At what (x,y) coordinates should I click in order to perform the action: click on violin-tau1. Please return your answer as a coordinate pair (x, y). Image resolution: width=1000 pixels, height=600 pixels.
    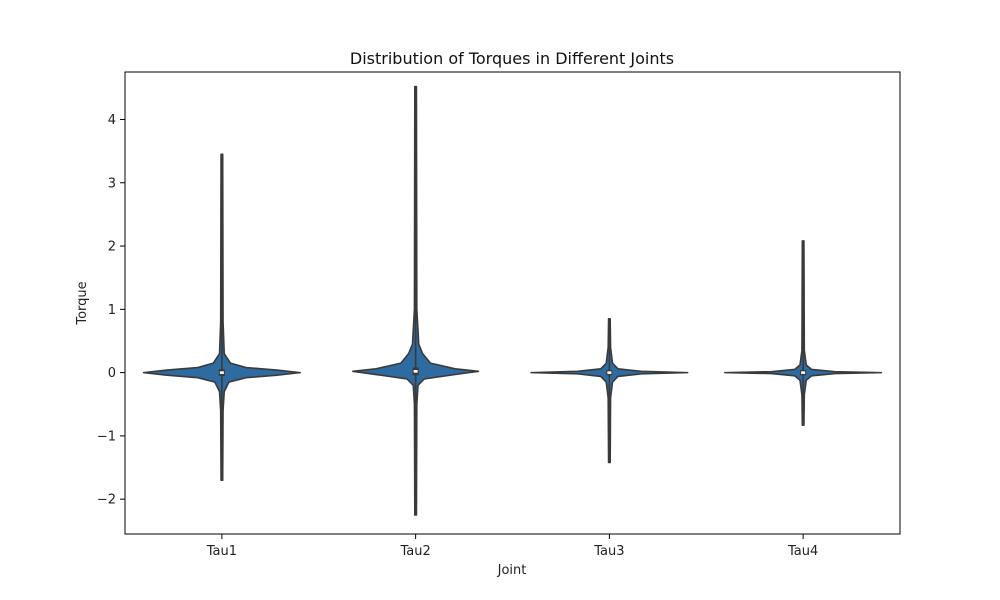
    Looking at the image, I should click on (221, 317).